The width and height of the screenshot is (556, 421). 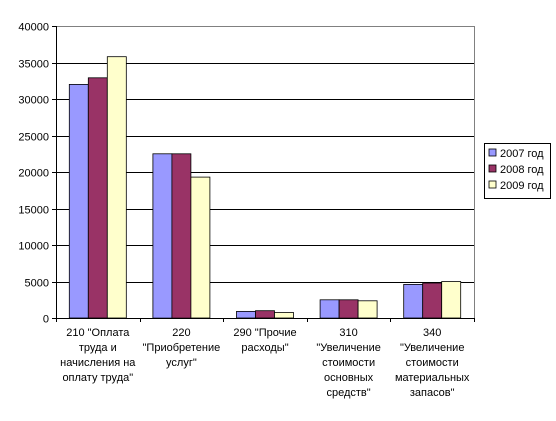 I want to click on category-label: расходы", so click(x=264, y=348).